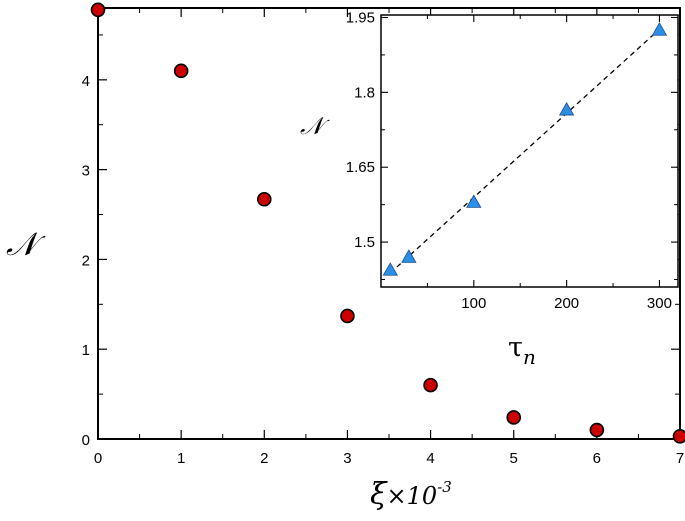  Describe the element at coordinates (86, 81) in the screenshot. I see `main-y-tick-label: 4` at that location.